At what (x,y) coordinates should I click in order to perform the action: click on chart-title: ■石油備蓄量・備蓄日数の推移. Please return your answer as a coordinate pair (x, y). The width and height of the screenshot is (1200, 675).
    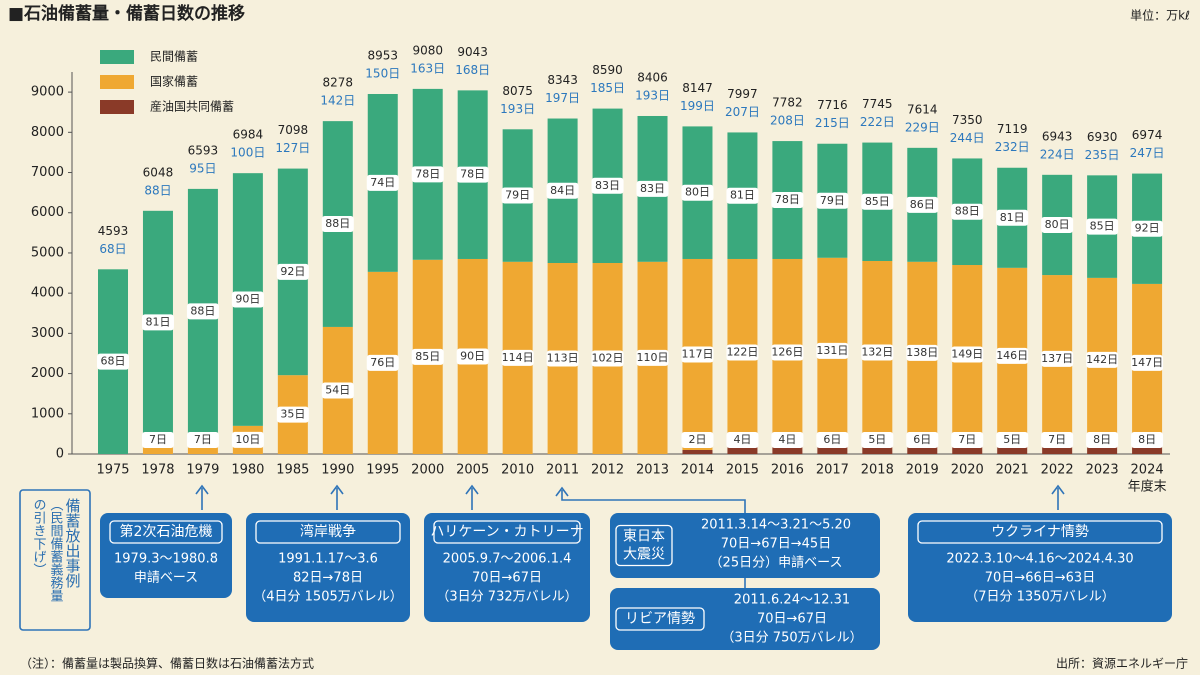
    Looking at the image, I should click on (126, 13).